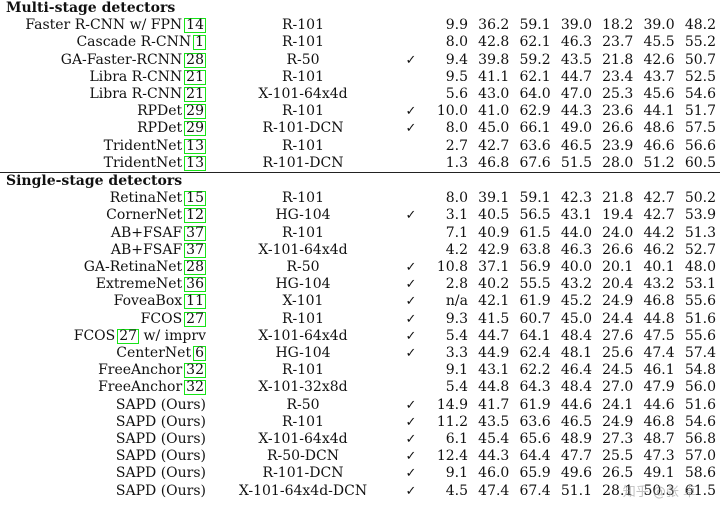  Describe the element at coordinates (700, 232) in the screenshot. I see `apl-cell: 51.3` at that location.